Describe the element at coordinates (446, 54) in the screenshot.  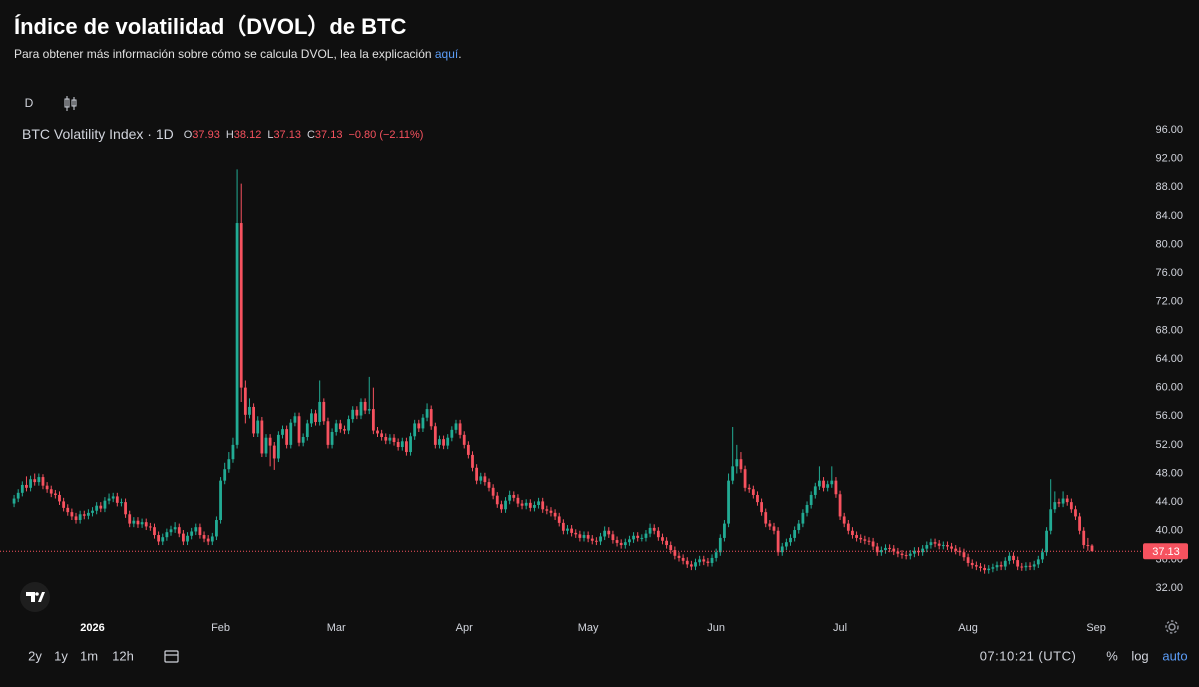
I see `link: aquí` at that location.